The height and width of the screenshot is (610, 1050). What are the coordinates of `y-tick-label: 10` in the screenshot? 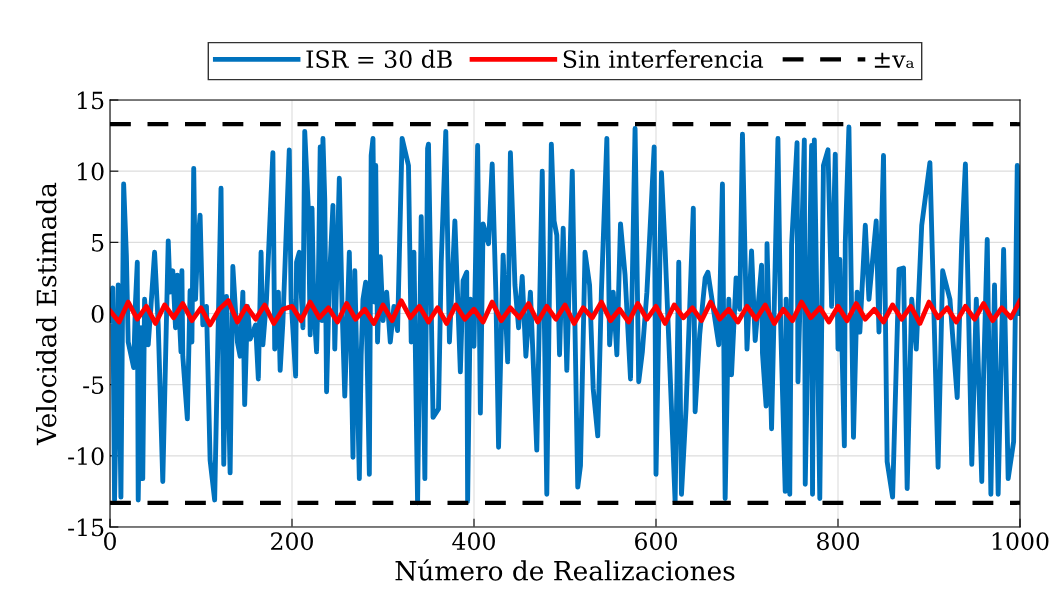 It's located at (90, 171).